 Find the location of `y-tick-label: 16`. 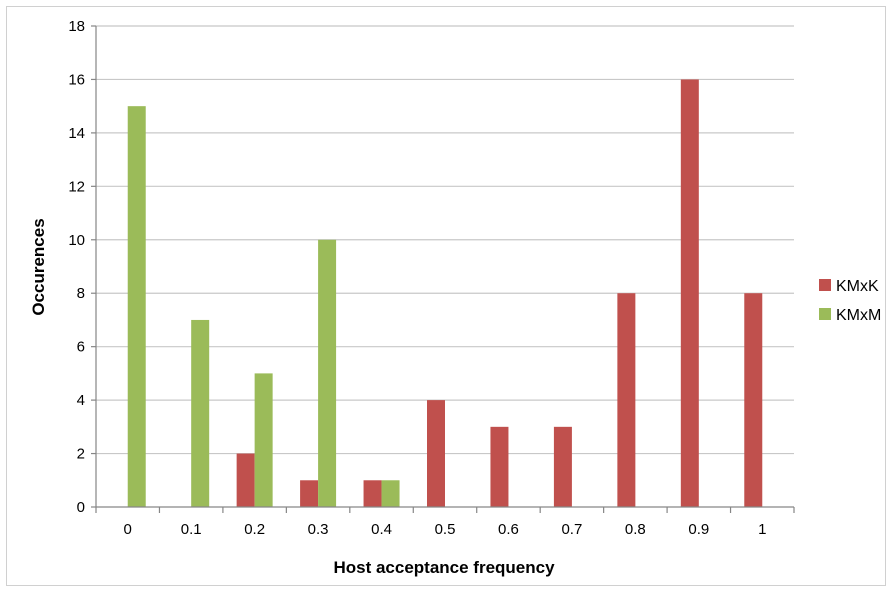

y-tick-label: 16 is located at coordinates (76, 79).